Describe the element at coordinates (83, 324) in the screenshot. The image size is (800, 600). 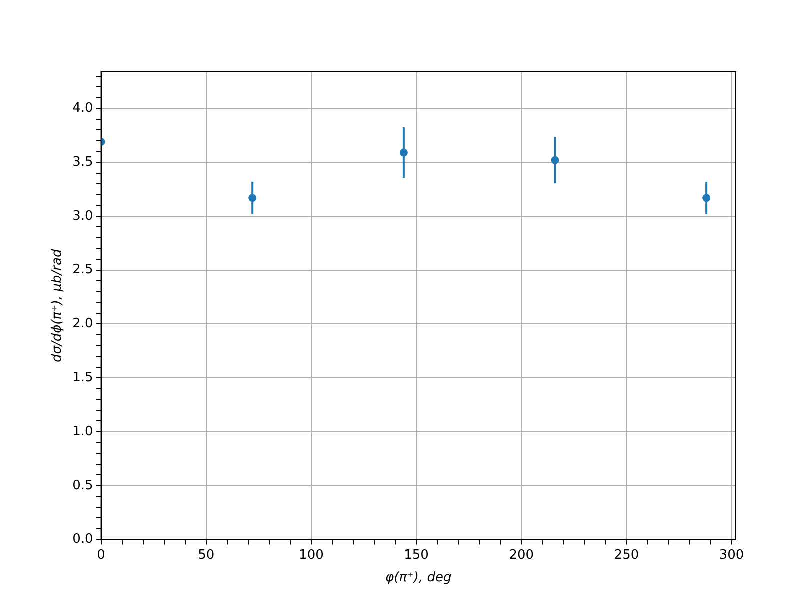
I see `y-tick-label: 2.0` at that location.